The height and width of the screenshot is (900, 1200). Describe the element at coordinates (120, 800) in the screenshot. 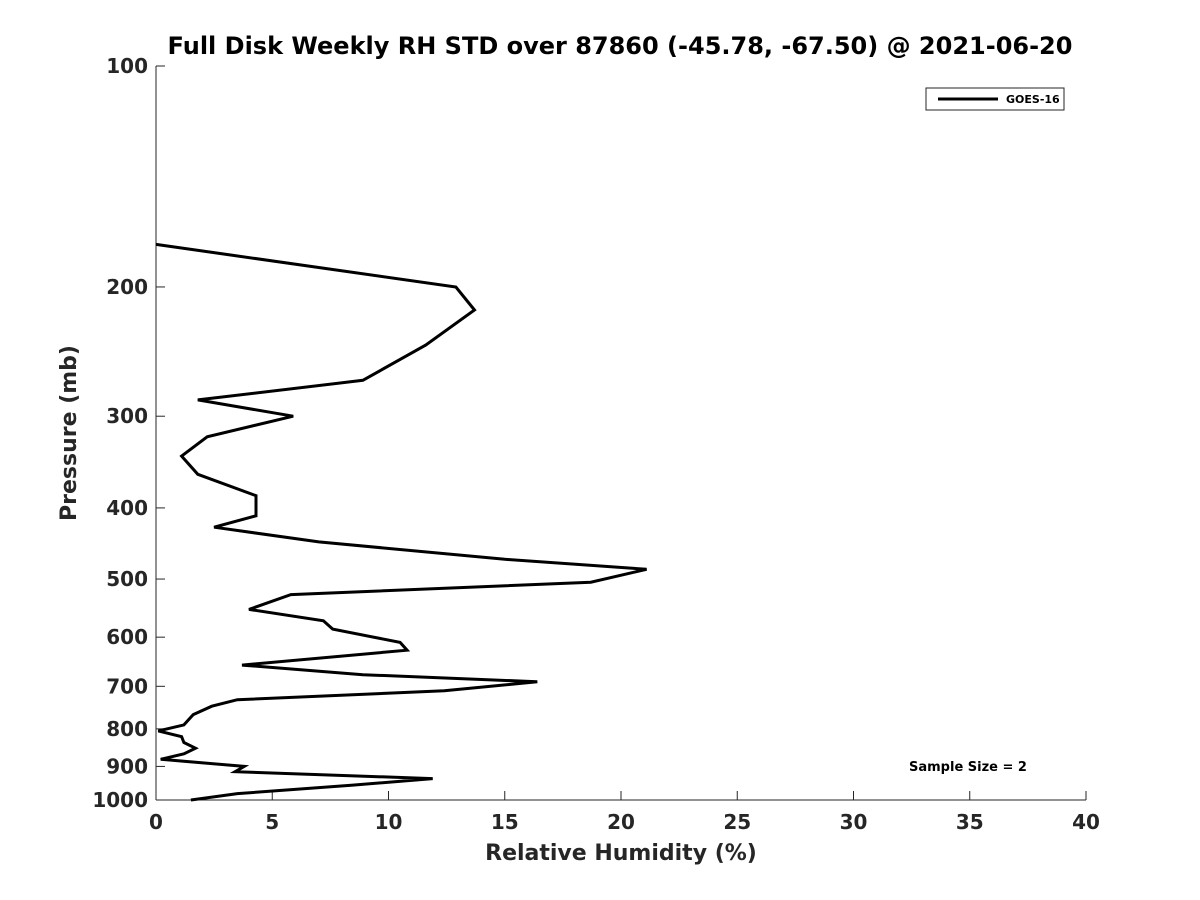

I see `y-tick-label: 1000` at that location.